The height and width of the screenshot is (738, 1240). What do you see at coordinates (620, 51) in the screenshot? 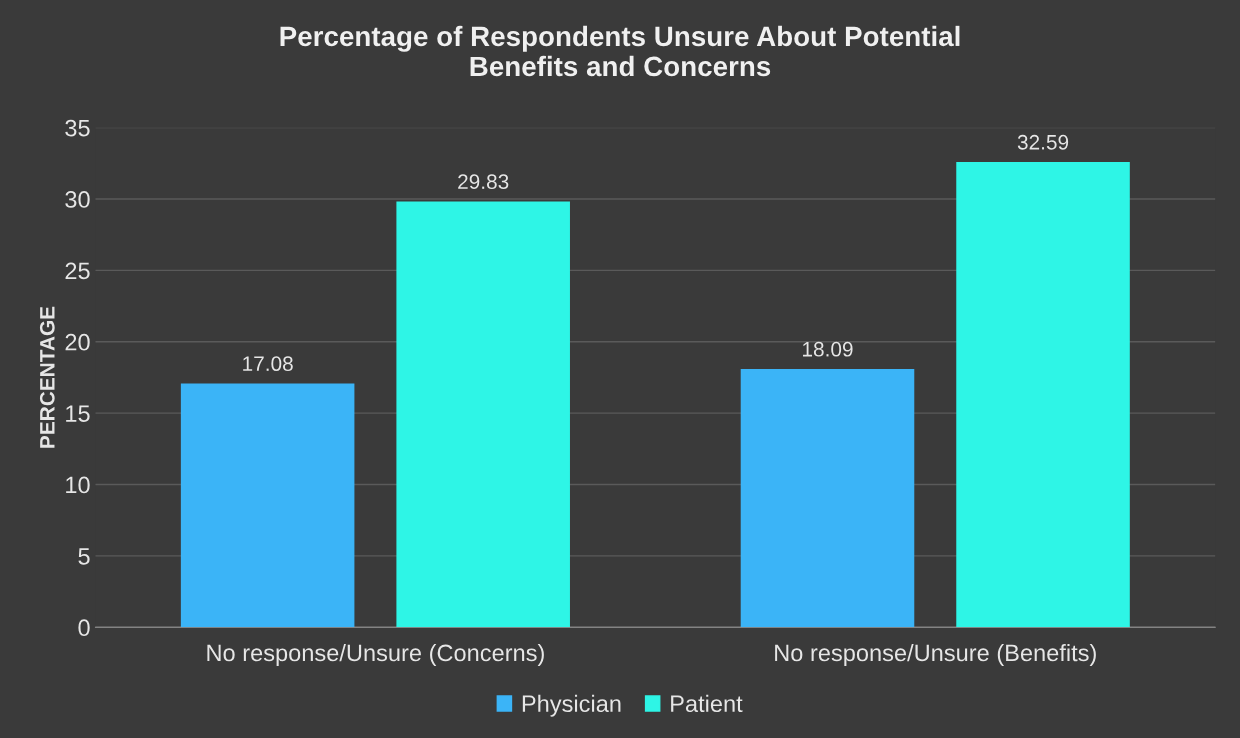
I see `chart-title: Percentage of Respondents Unsure About Potential Benefits and Concerns` at bounding box center [620, 51].